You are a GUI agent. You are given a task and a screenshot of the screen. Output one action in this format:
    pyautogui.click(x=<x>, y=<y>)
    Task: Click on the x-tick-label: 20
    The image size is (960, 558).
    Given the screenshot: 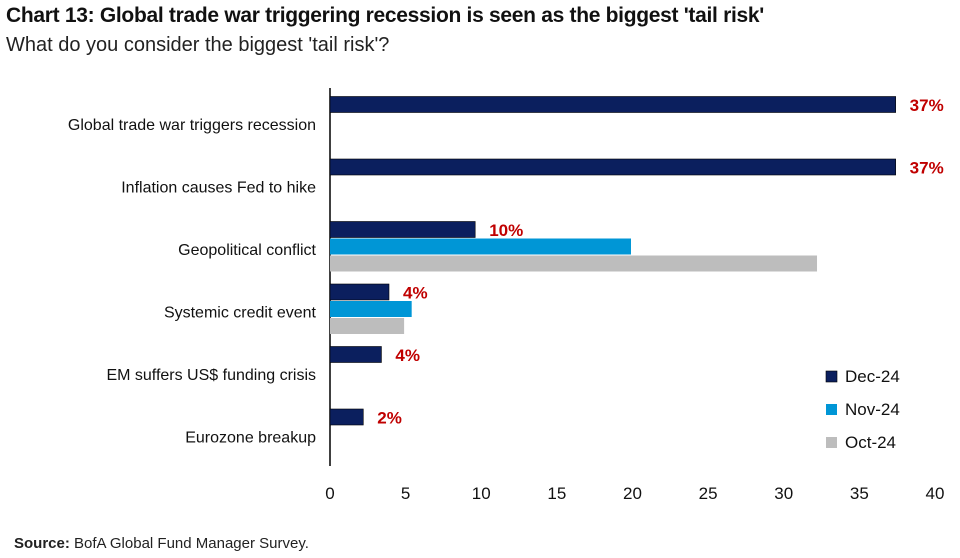 What is the action you would take?
    pyautogui.click(x=632, y=493)
    